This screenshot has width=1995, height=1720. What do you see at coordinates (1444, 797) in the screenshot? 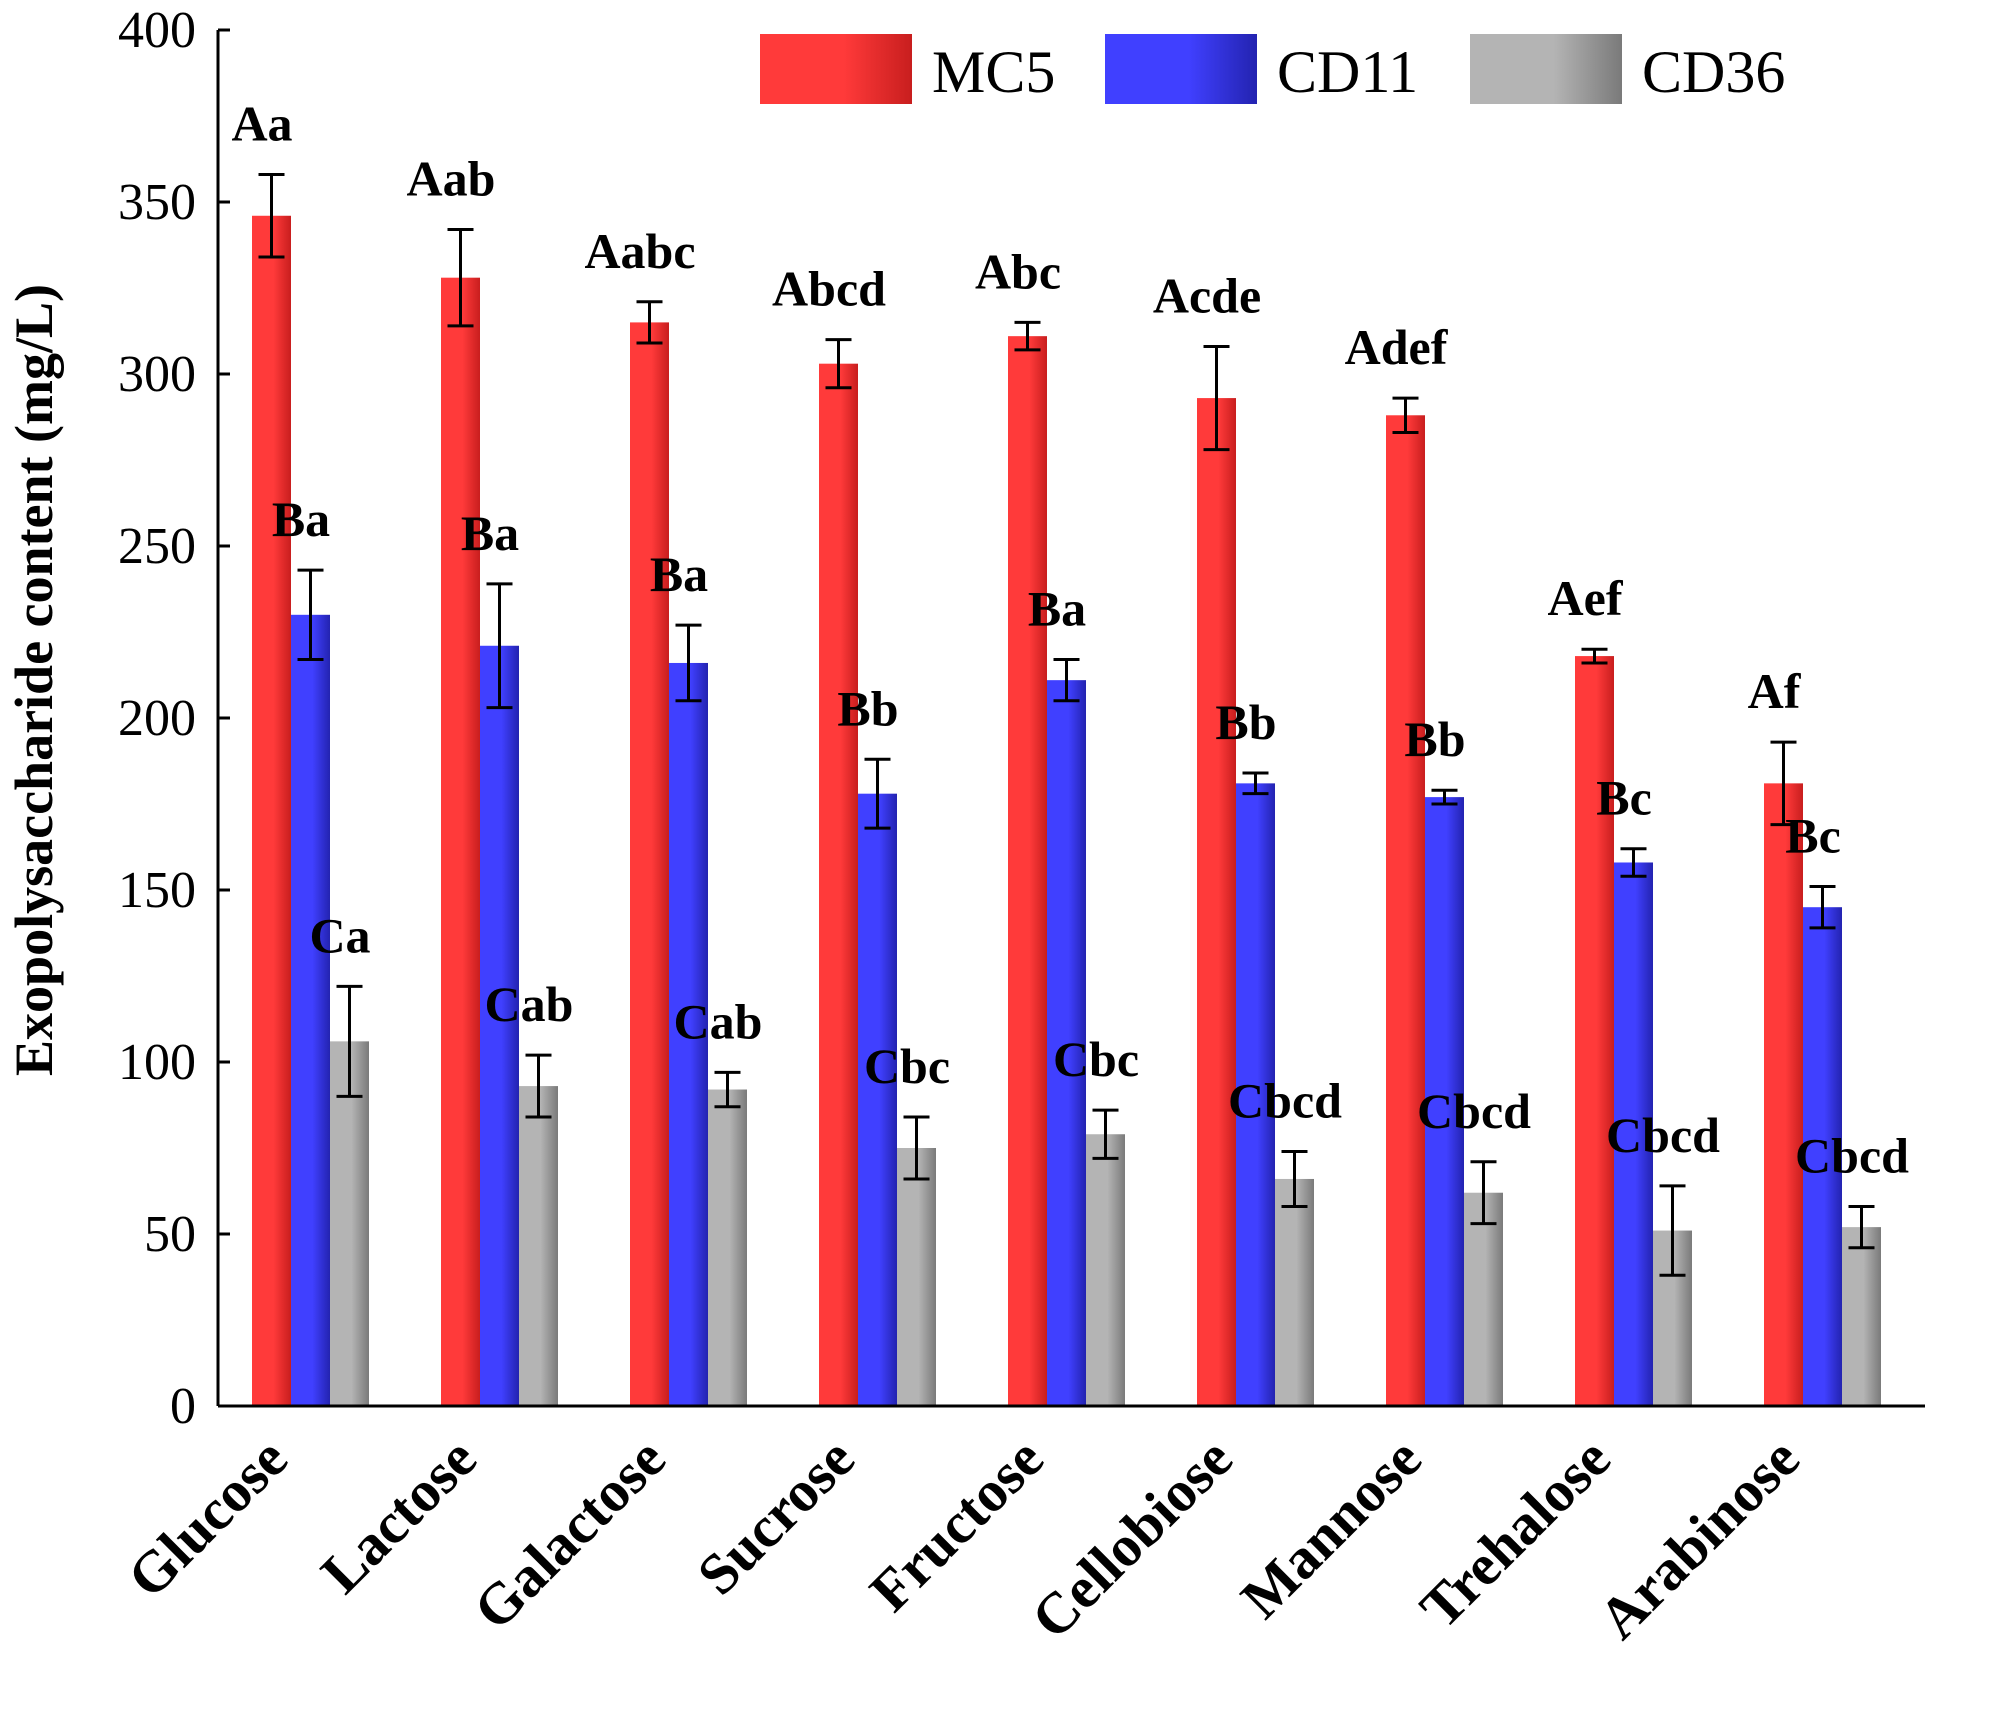
I see `error-bar-cd11-mannose` at bounding box center [1444, 797].